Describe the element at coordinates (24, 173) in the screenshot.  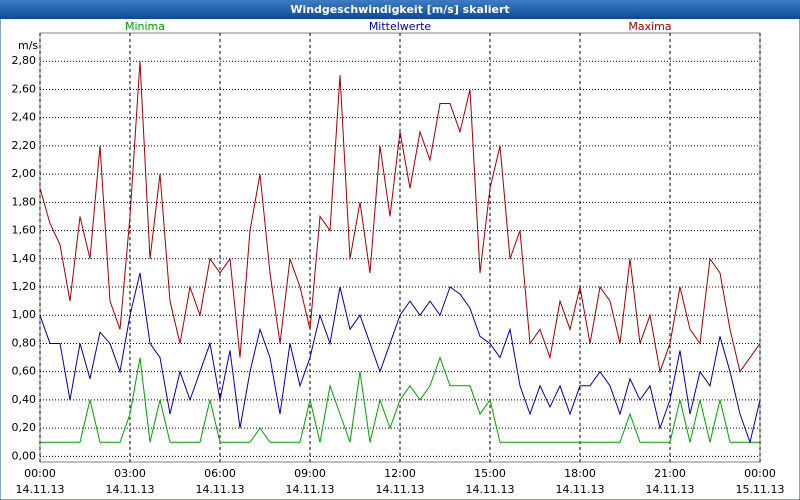
I see `y-tick-label: 2,00` at that location.